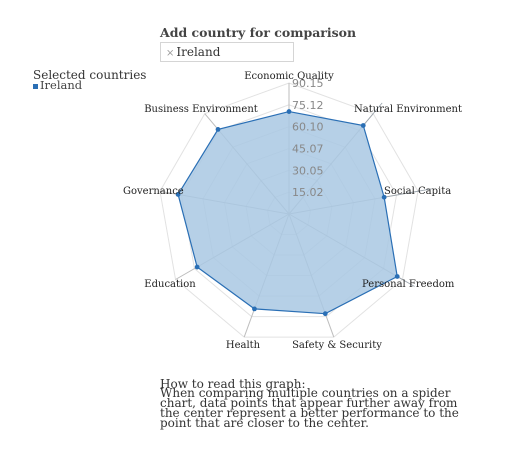 The width and height of the screenshot is (530, 449). What do you see at coordinates (308, 83) in the screenshot?
I see `tick-label: 90.15` at bounding box center [308, 83].